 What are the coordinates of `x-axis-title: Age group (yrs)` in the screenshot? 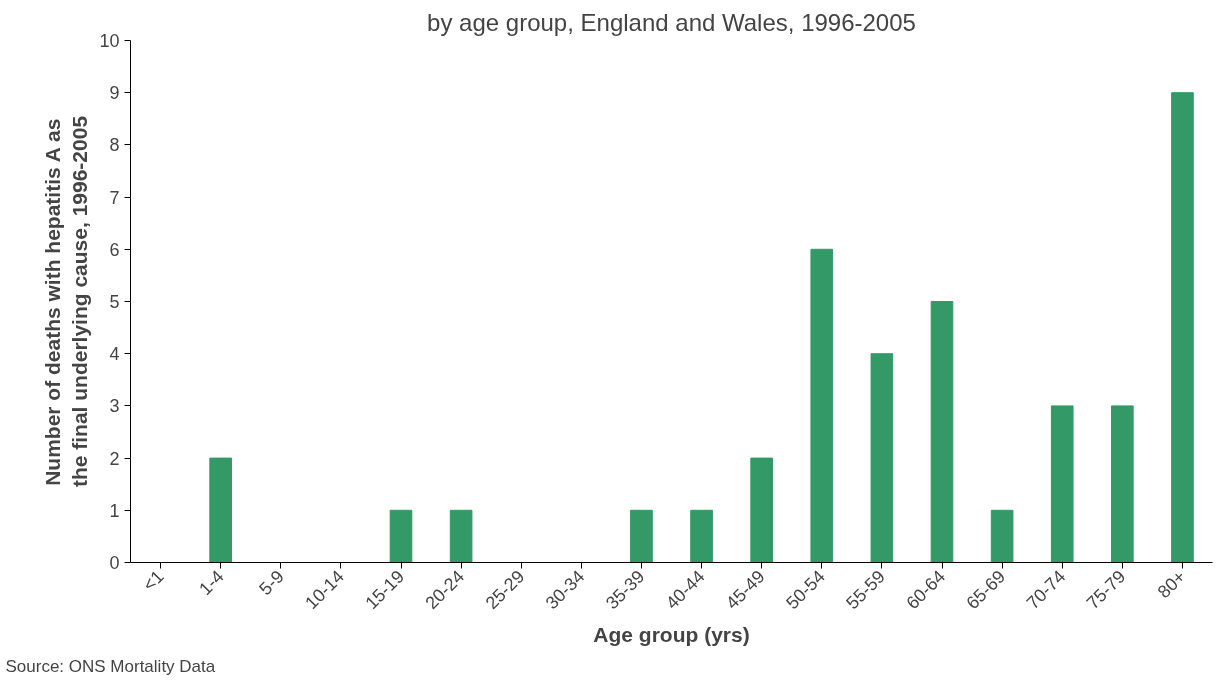 It's located at (671, 635).